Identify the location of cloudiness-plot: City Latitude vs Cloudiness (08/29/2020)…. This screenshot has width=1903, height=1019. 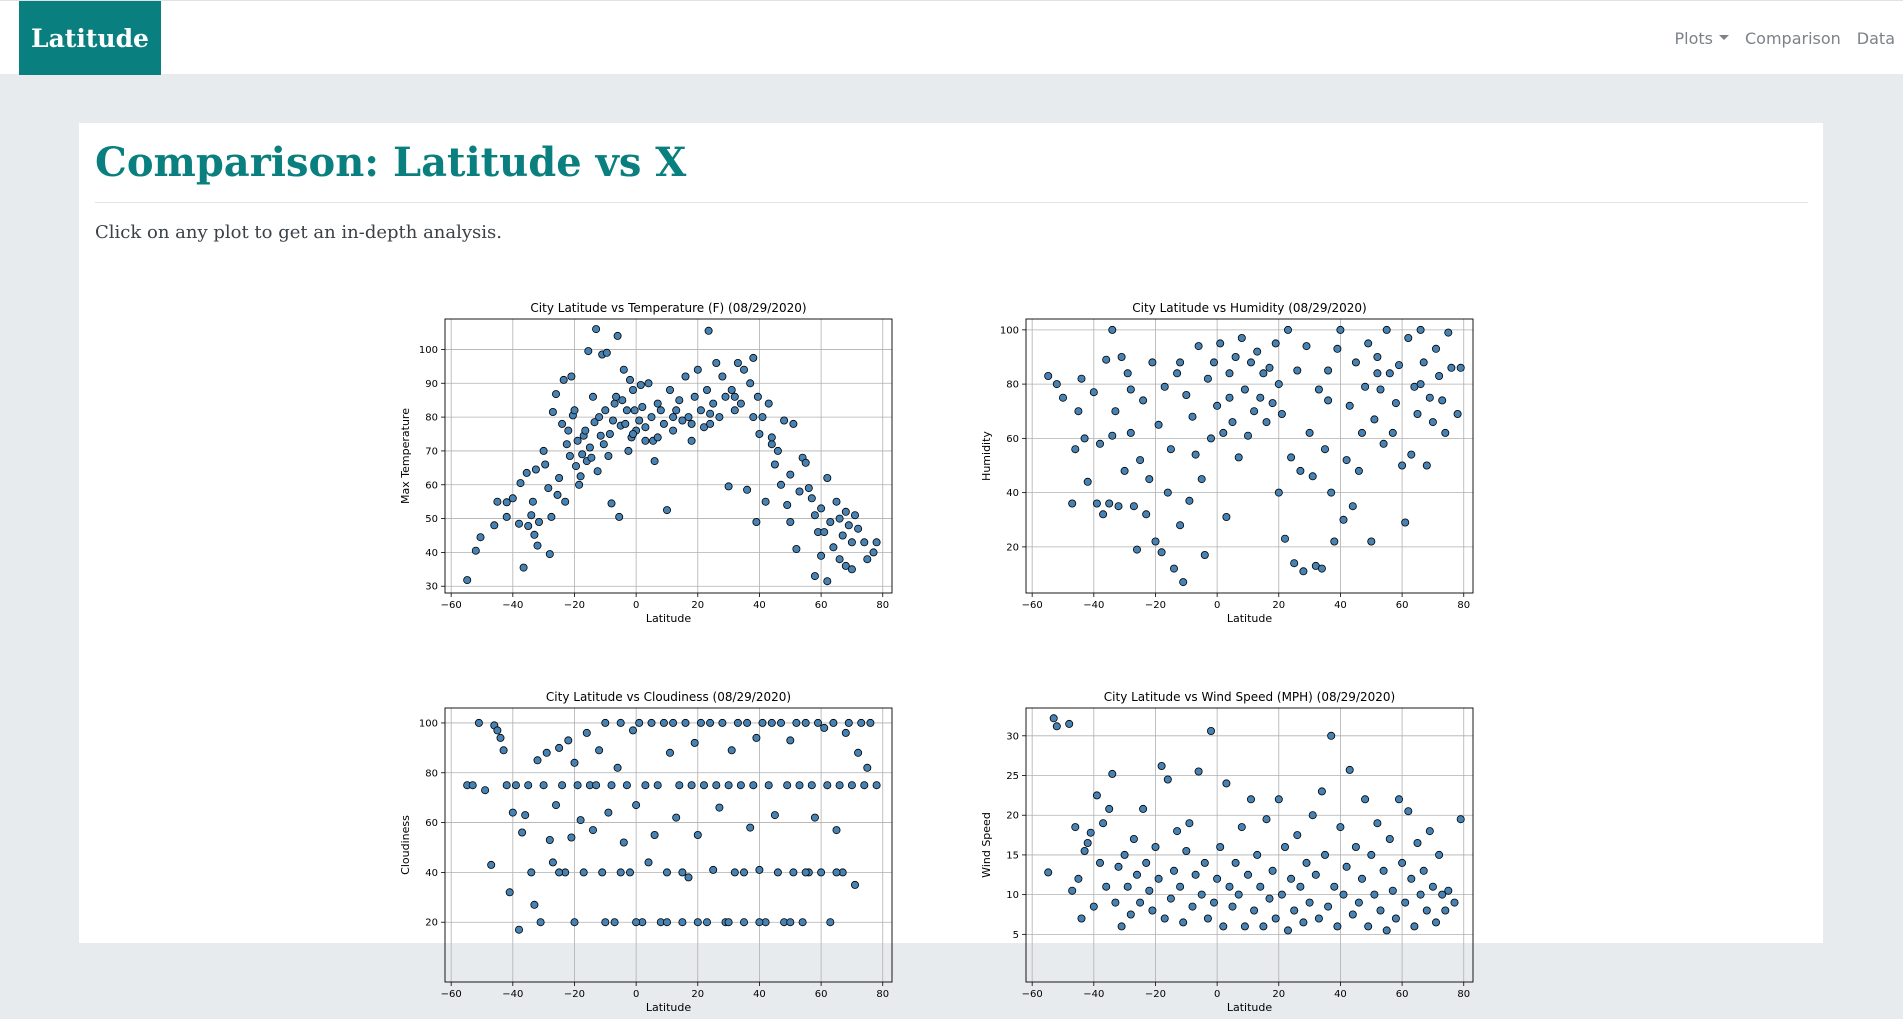
(646, 851).